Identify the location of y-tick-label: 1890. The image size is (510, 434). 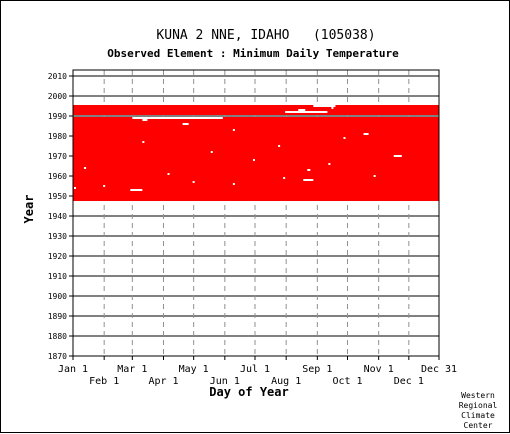
(57, 316).